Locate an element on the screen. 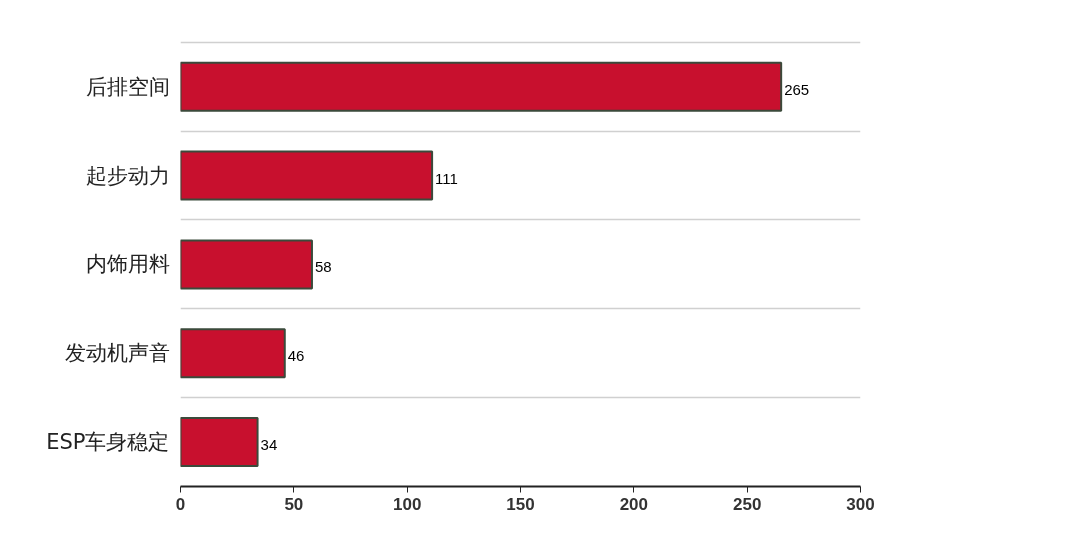 The image size is (1080, 554). x-tick-label: 0 is located at coordinates (180, 504).